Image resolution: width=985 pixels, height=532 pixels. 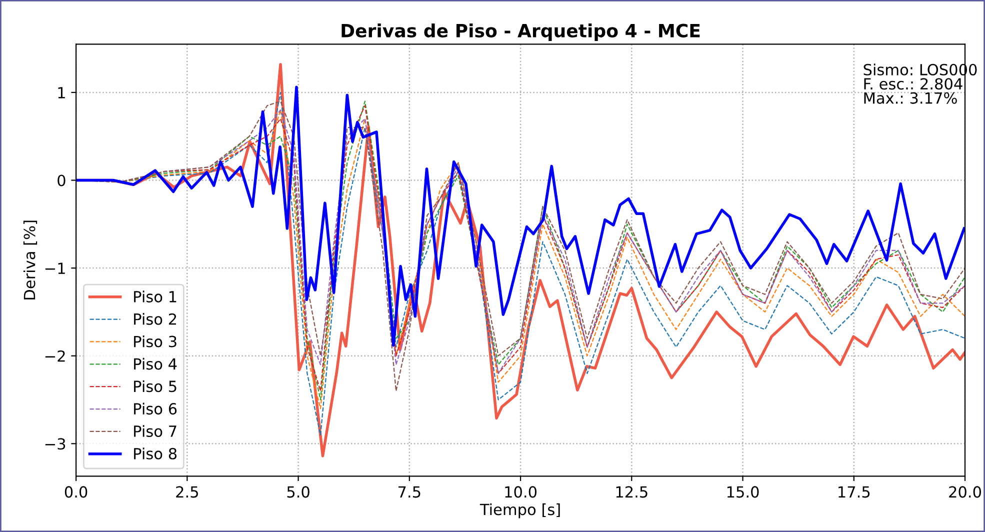 I want to click on legend-label: Piso 3, so click(x=155, y=341).